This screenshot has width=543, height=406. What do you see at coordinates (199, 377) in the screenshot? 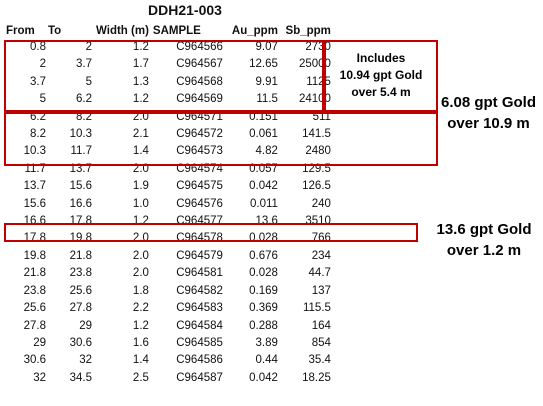
I see `cell-sample: C964587` at bounding box center [199, 377].